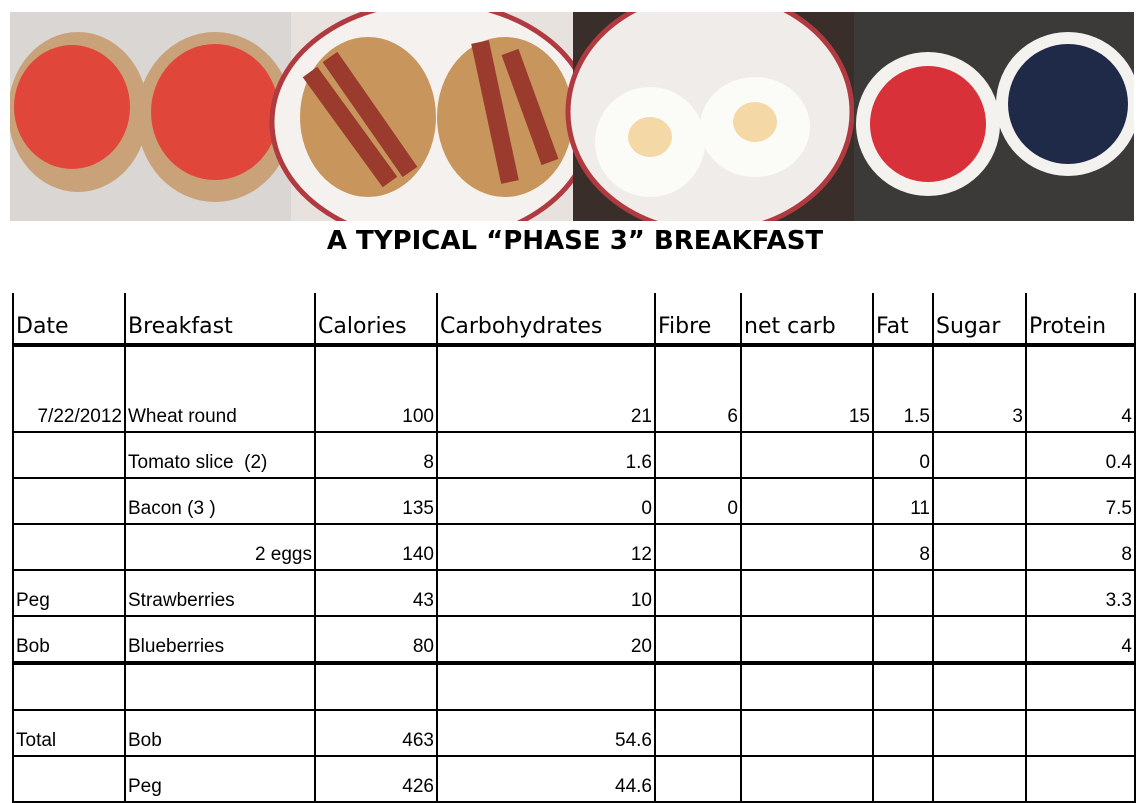 The image size is (1136, 803). I want to click on table-cell: 2 eggs, so click(220, 547).